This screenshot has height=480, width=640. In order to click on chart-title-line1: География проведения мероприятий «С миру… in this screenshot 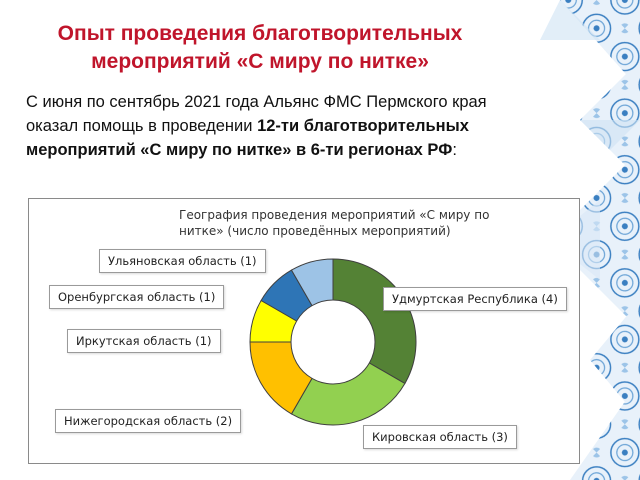, I will do `click(334, 215)`.